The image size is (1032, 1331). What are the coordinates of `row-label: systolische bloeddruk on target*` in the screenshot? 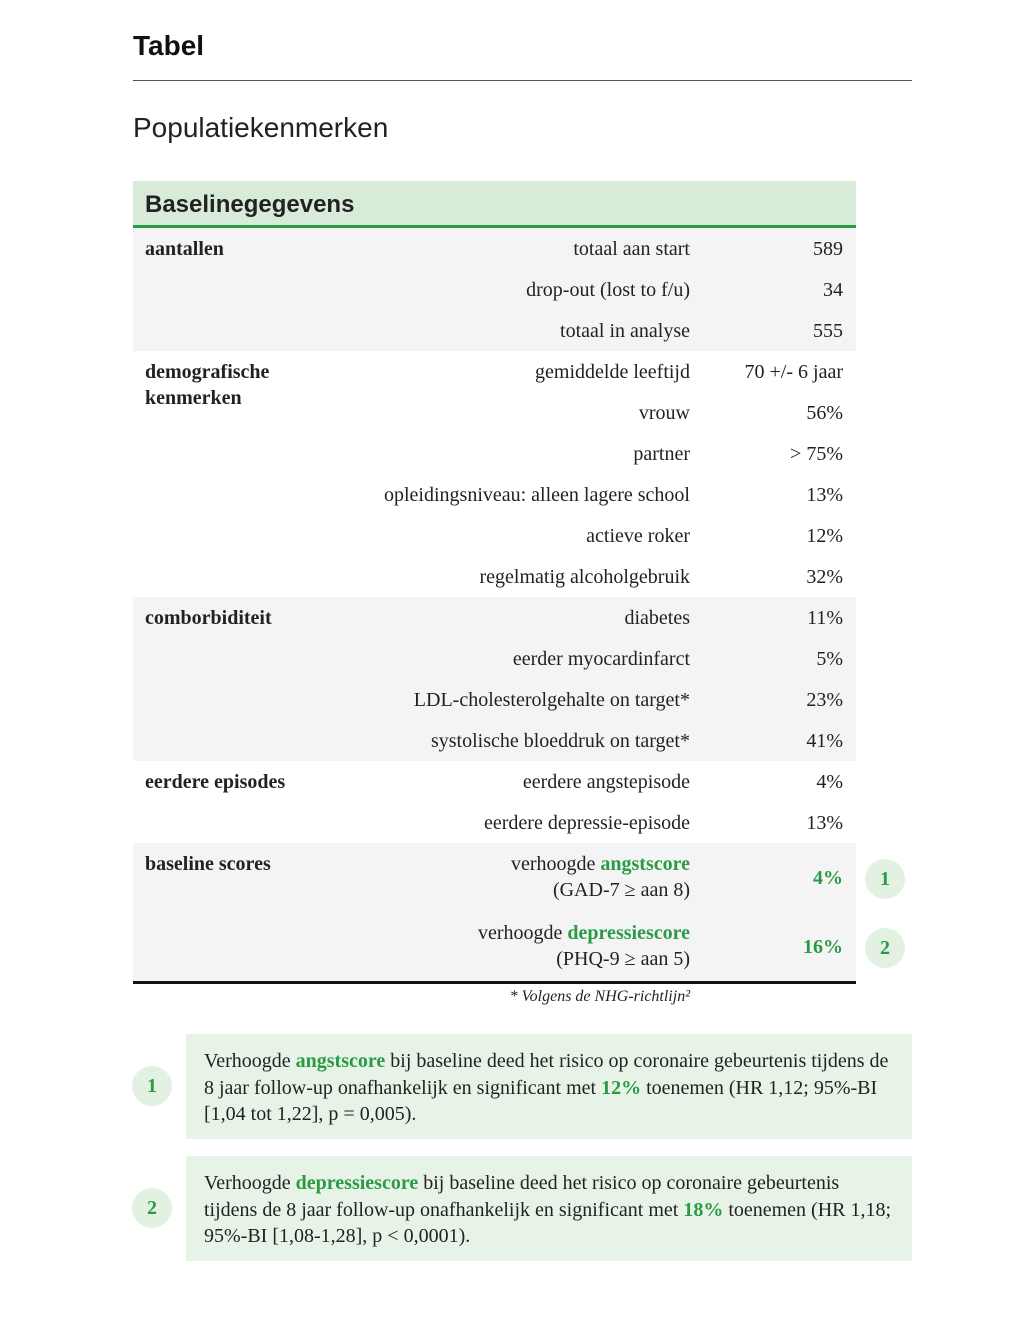 It's located at (560, 741).